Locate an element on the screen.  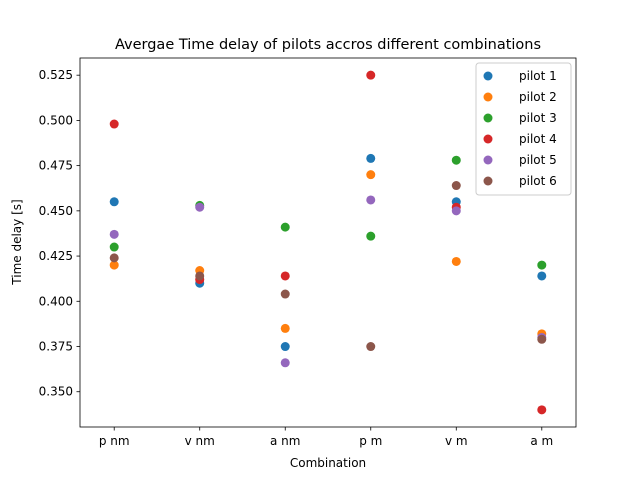
x-tick-label: p m is located at coordinates (370, 441).